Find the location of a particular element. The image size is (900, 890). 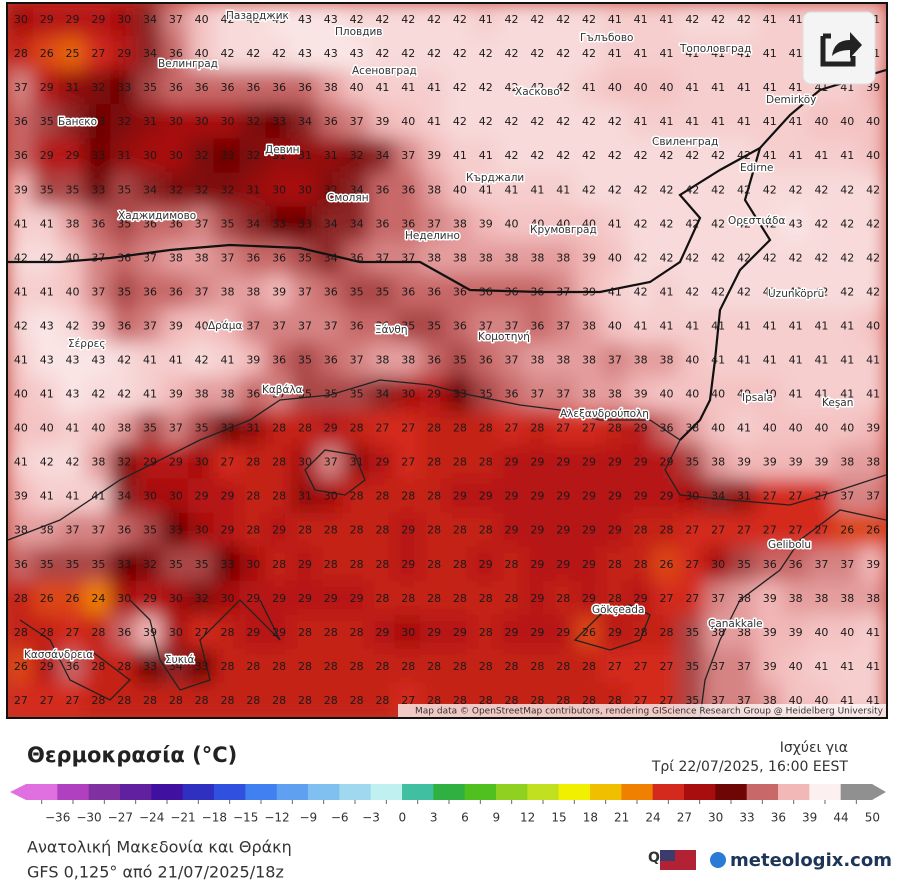

temperature-value: 40 is located at coordinates (202, 19).